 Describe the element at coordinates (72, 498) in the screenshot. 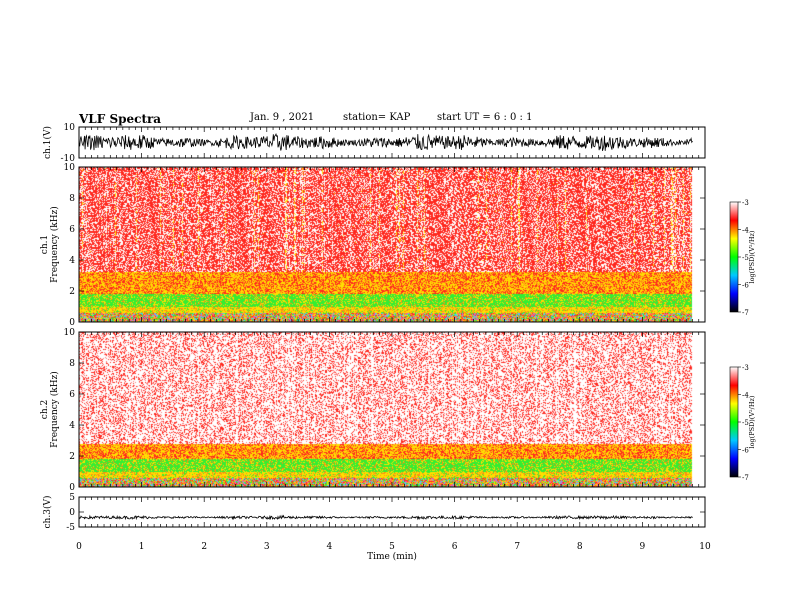

I see `y-tick-label: 5` at that location.